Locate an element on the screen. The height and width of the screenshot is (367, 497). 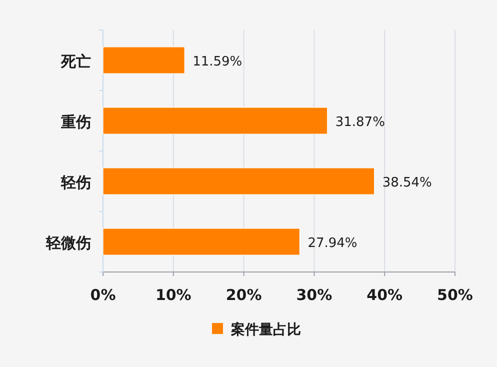
data-label: 38.54% is located at coordinates (407, 182).